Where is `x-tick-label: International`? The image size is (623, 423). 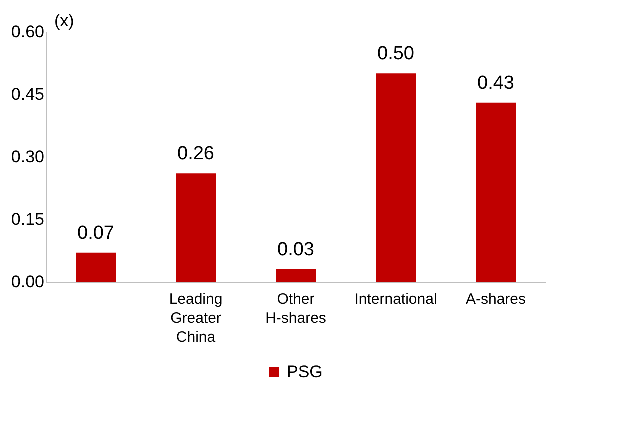 x-tick-label: International is located at coordinates (396, 299).